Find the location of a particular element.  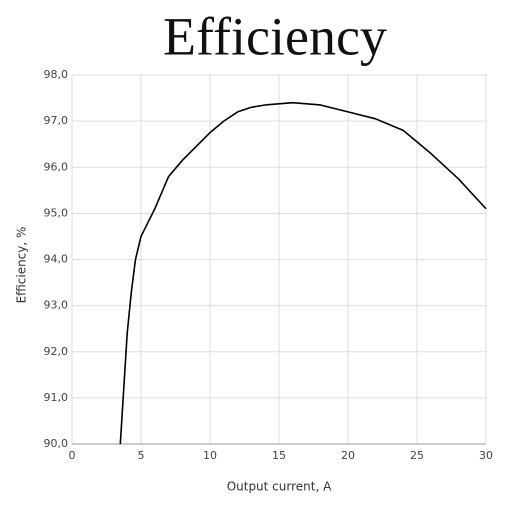

x-tick-label: 30 is located at coordinates (486, 455).